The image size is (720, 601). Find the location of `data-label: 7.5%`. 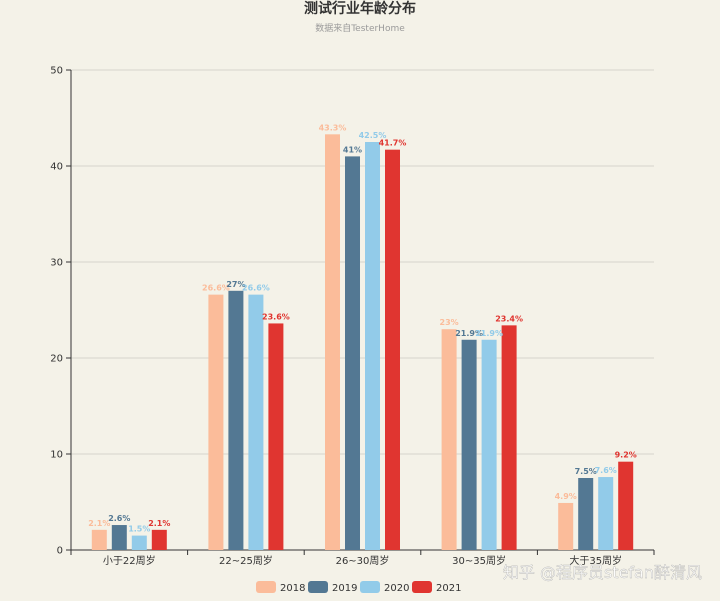

data-label: 7.5% is located at coordinates (586, 471).